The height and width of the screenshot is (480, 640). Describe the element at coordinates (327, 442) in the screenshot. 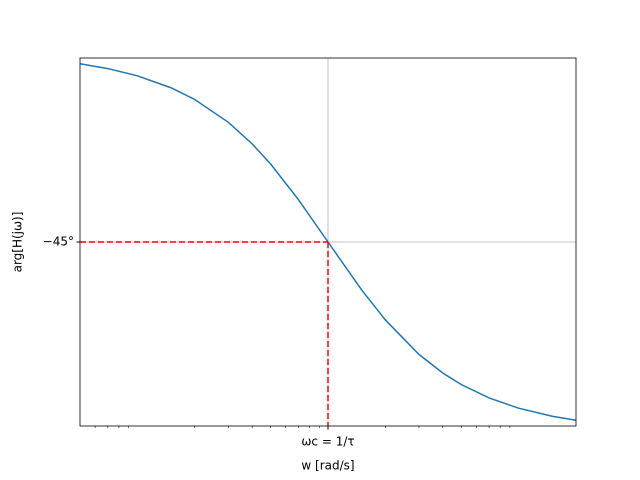

I see `x-tick-label: ωc = 1/τ` at that location.